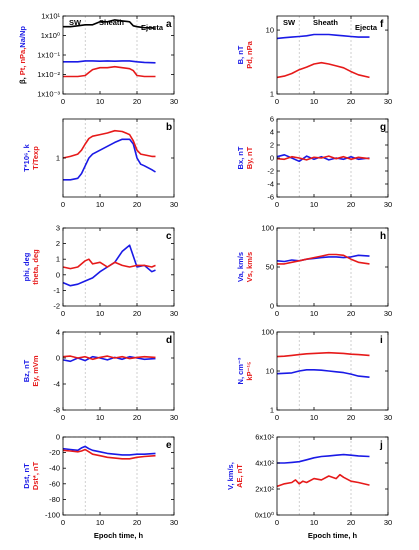 The image size is (419, 550). I want to click on y-label-part: Pt, nPa,, so click(22, 62).